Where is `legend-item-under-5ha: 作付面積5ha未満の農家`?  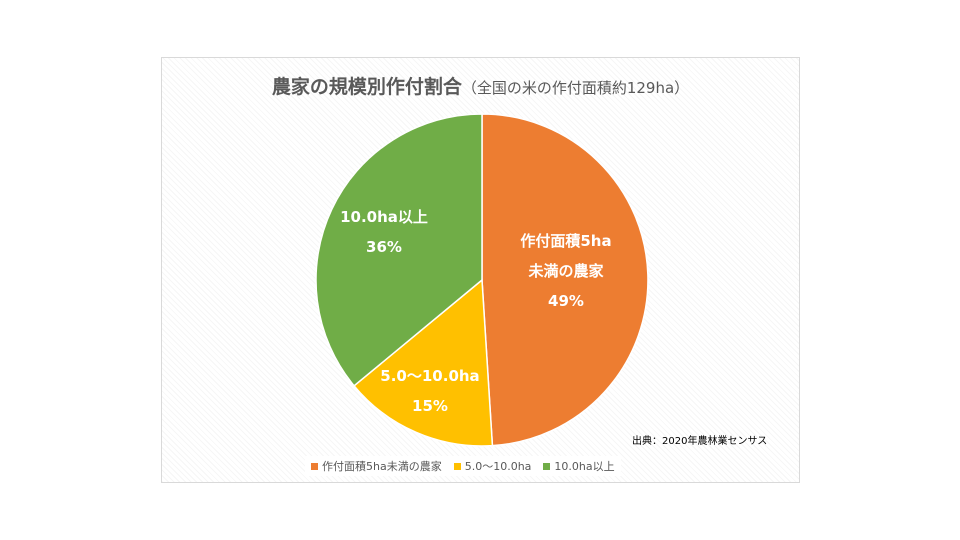 legend-item-under-5ha: 作付面積5ha未満の農家 is located at coordinates (376, 466).